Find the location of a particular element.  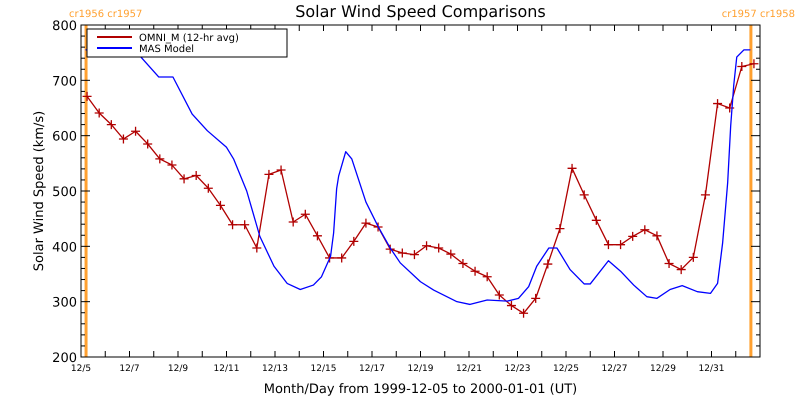

x-tick-label: 12/5 is located at coordinates (81, 369).